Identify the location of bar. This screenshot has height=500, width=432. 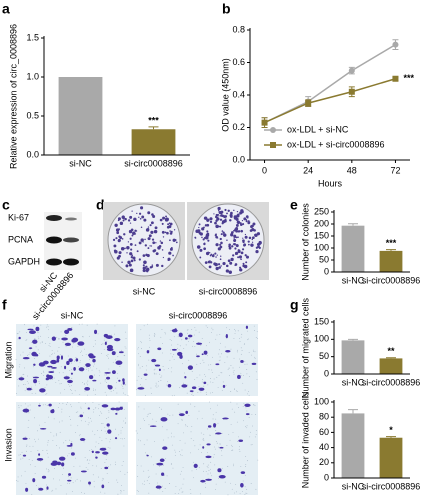
(353, 248).